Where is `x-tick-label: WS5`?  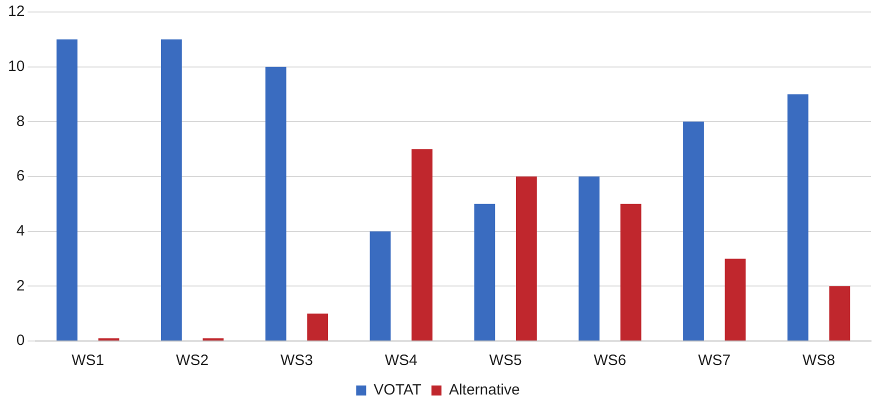 x-tick-label: WS5 is located at coordinates (505, 361).